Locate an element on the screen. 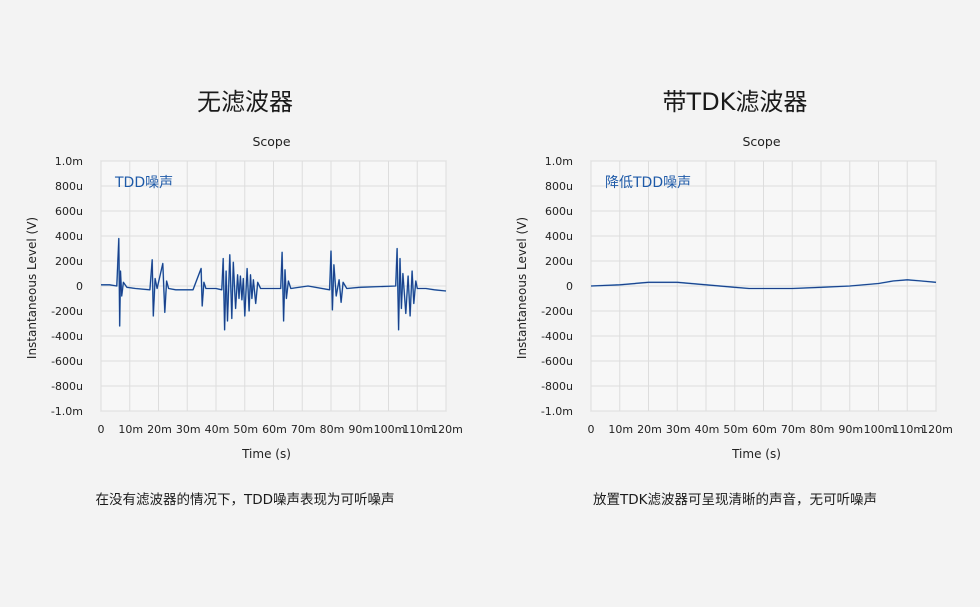 The height and width of the screenshot is (607, 980). panel-heading: 无滤波器 is located at coordinates (245, 102).